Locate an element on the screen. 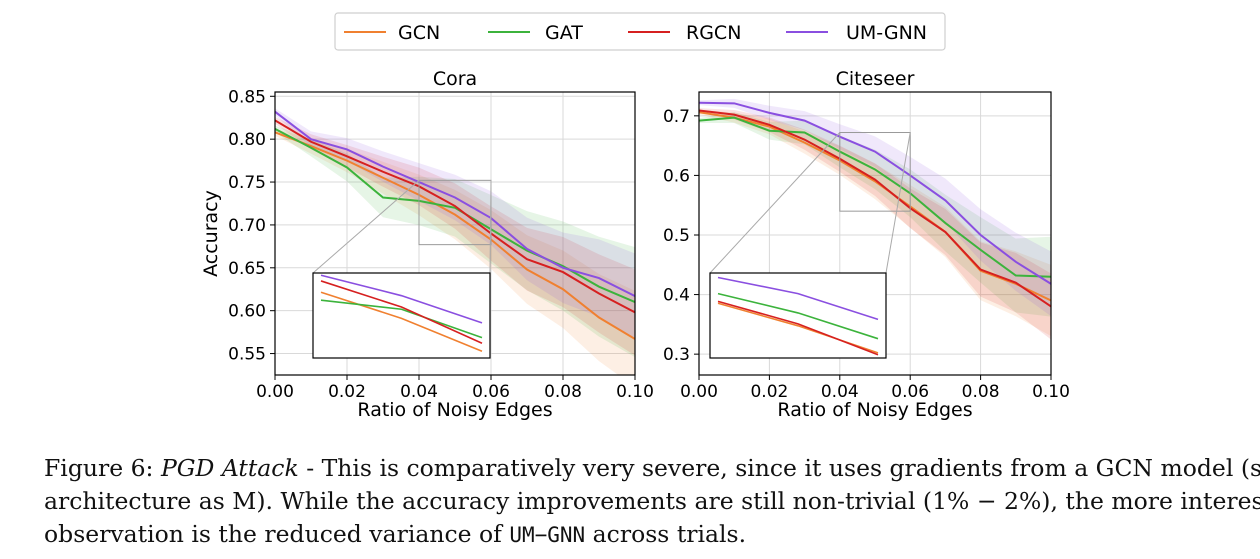  band-gat is located at coordinates (875, 214).